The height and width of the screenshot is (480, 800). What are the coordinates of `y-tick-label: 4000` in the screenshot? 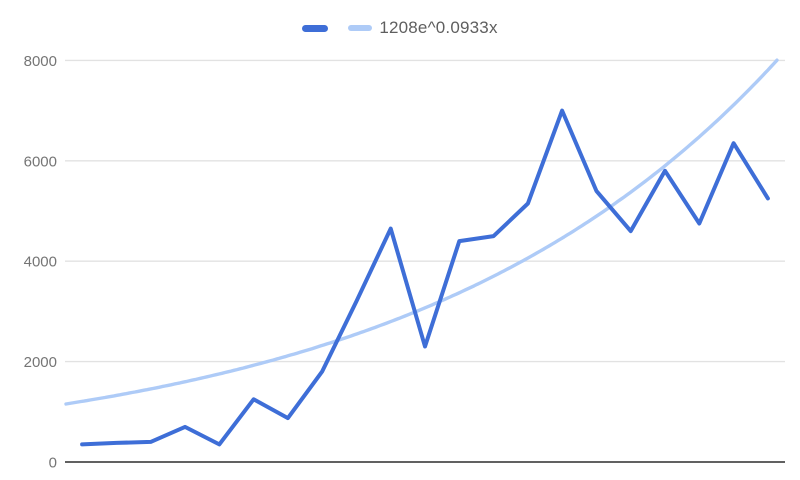 It's located at (40, 262).